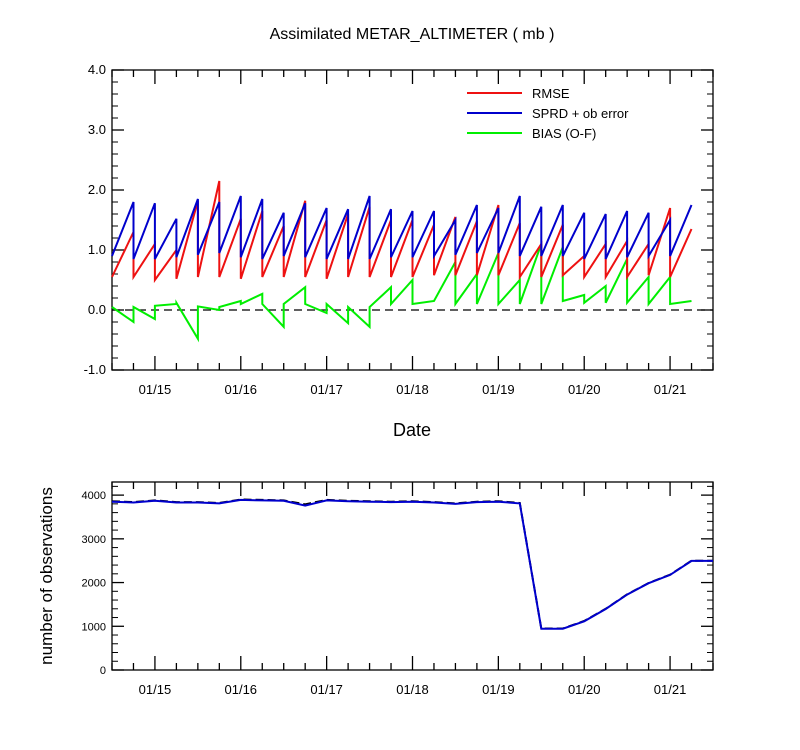  What do you see at coordinates (46, 576) in the screenshot?
I see `bottom-y-axis-label: number of observations` at bounding box center [46, 576].